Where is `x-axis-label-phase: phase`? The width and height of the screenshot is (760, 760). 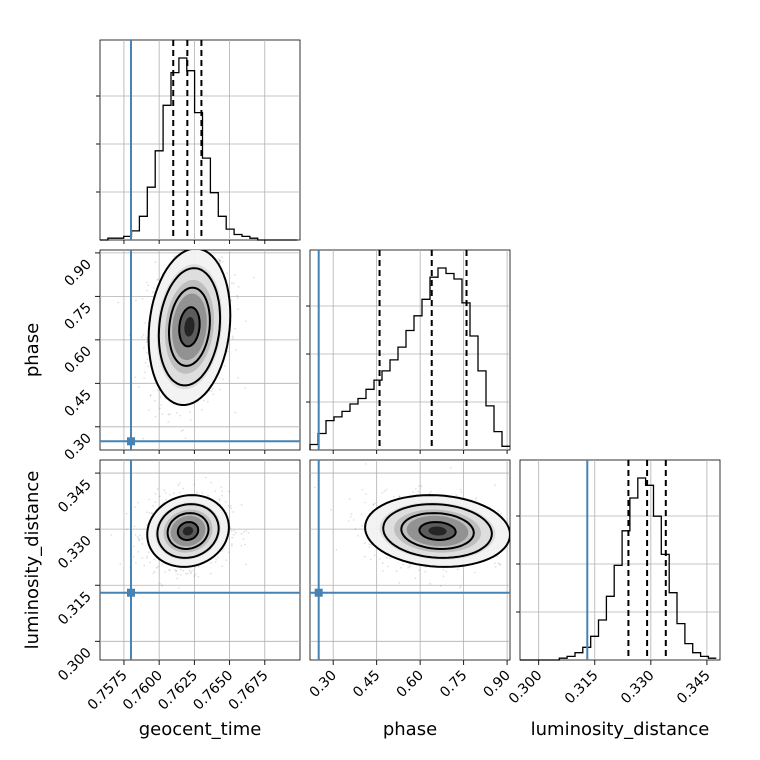 x-axis-label-phase: phase is located at coordinates (410, 729).